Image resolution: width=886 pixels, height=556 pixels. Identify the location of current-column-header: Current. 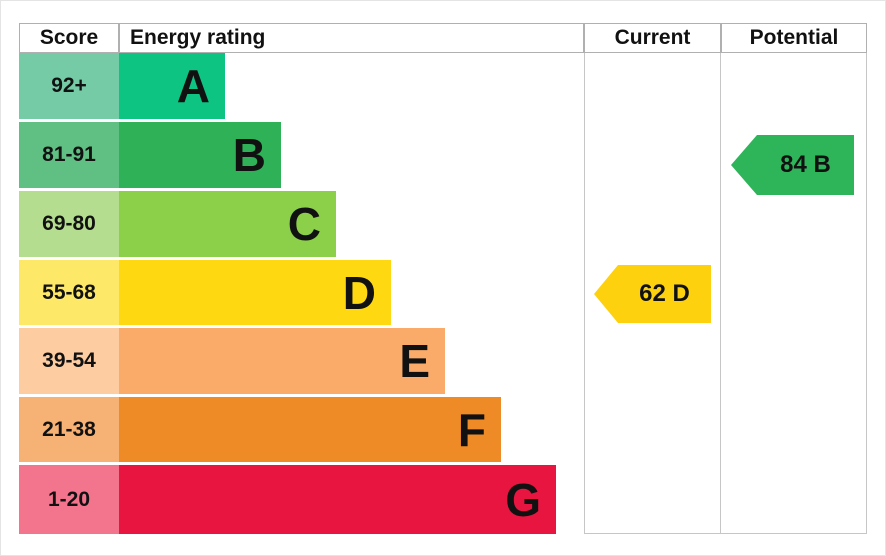
(652, 38).